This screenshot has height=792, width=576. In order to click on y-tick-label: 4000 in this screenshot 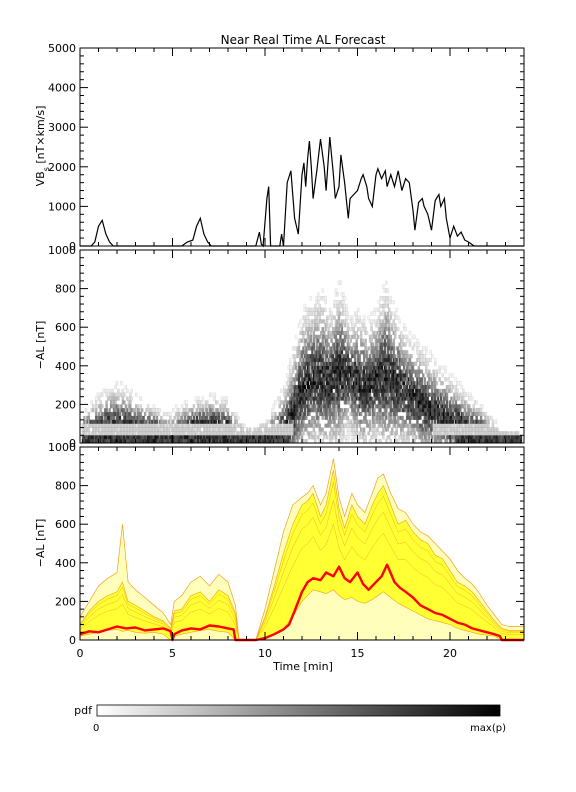, I will do `click(62, 88)`.